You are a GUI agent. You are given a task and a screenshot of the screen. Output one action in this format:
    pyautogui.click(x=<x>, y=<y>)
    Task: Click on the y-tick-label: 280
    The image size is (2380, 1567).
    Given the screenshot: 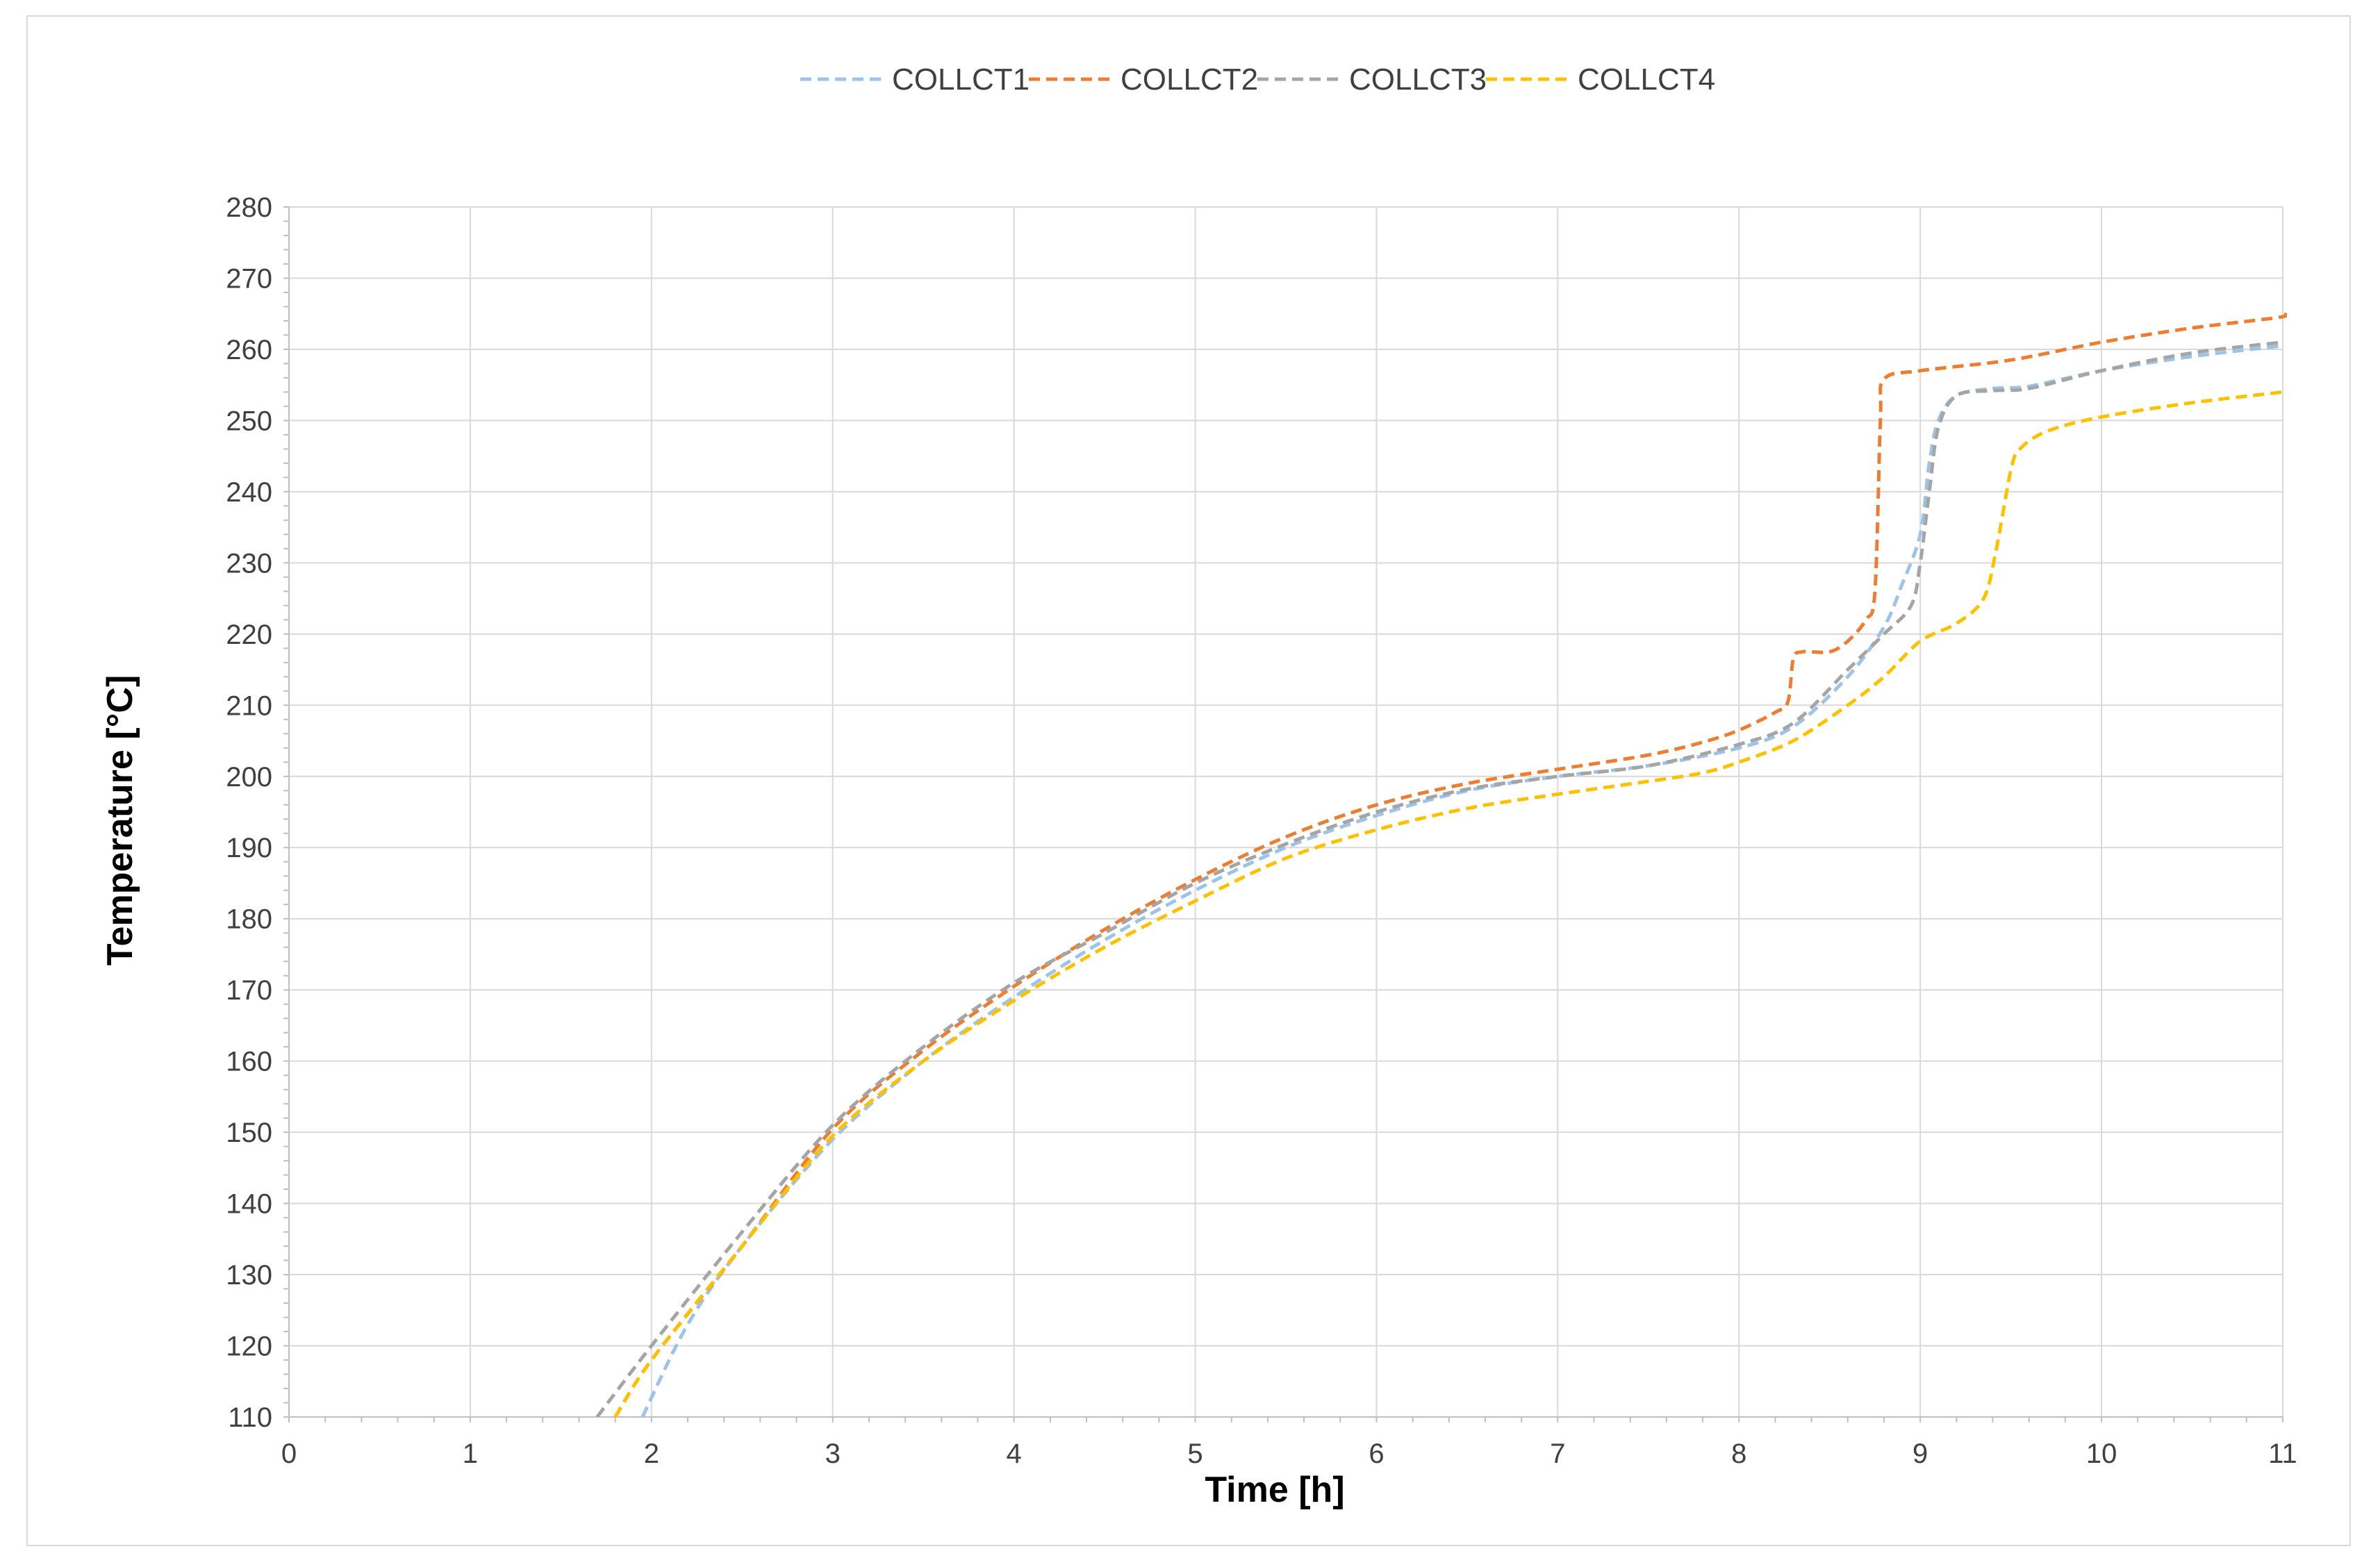 What is the action you would take?
    pyautogui.click(x=249, y=207)
    